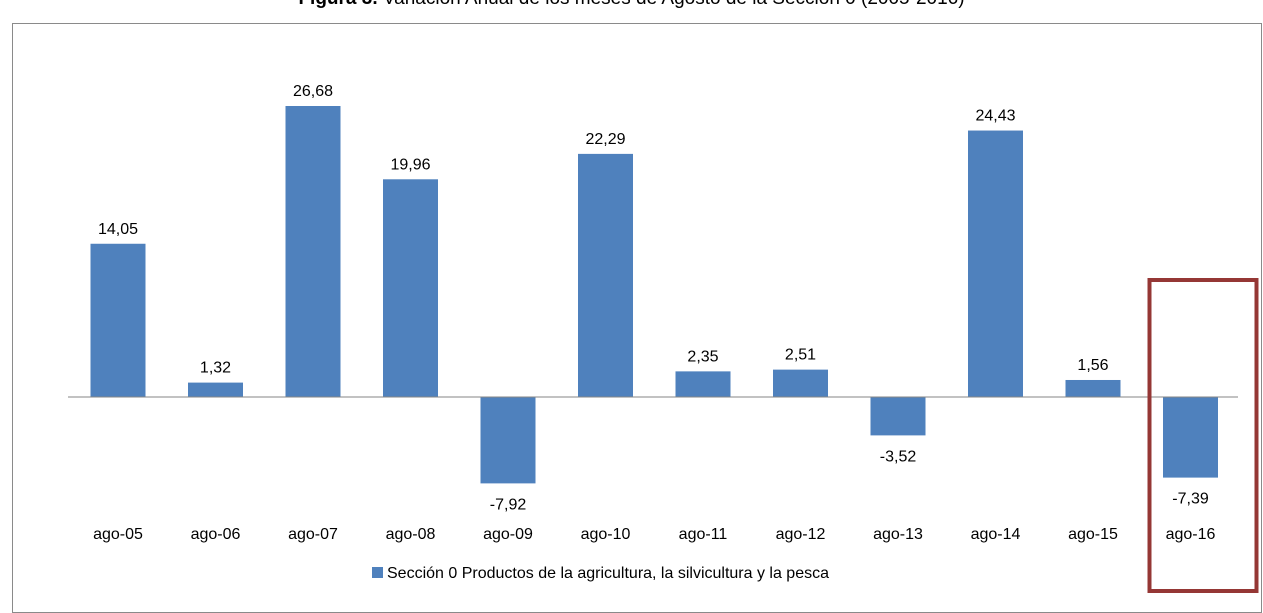 The image size is (1263, 613). Describe the element at coordinates (1092, 365) in the screenshot. I see `data-label-ago-15: 1,56` at that location.